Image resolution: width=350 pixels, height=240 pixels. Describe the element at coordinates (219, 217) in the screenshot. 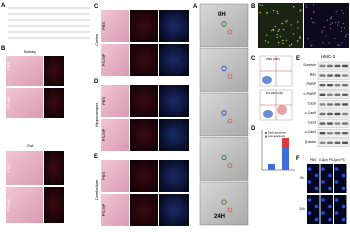

I see `time-label: 24H` at that location.